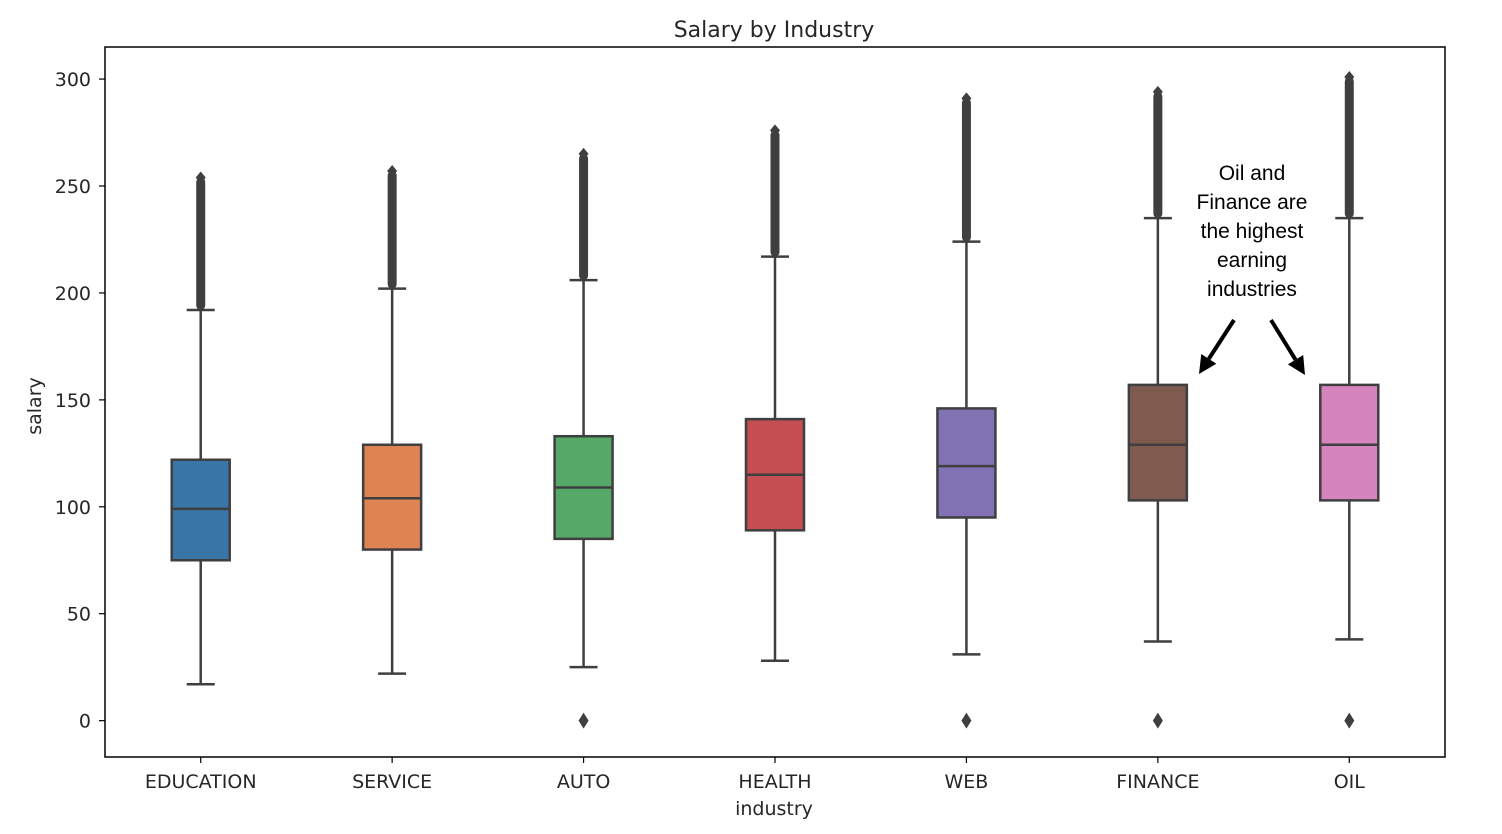 Image resolution: width=1502 pixels, height=834 pixels. I want to click on x-tick-label: HEALTH, so click(774, 782).